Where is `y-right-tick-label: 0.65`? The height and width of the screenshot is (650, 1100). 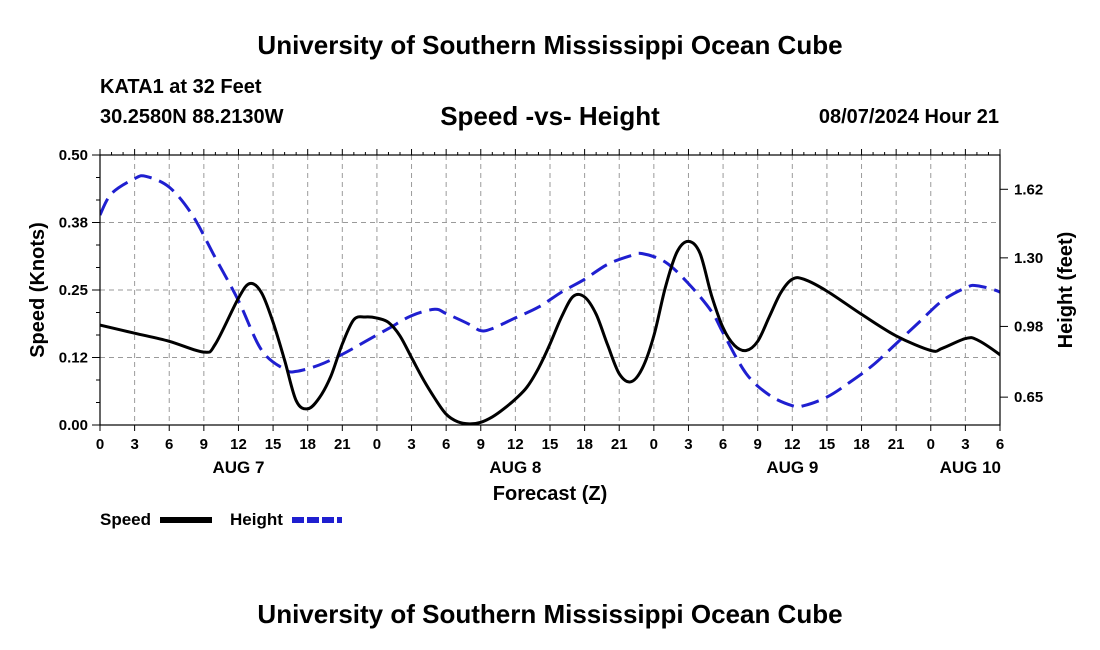
y-right-tick-label: 0.65 is located at coordinates (1028, 397).